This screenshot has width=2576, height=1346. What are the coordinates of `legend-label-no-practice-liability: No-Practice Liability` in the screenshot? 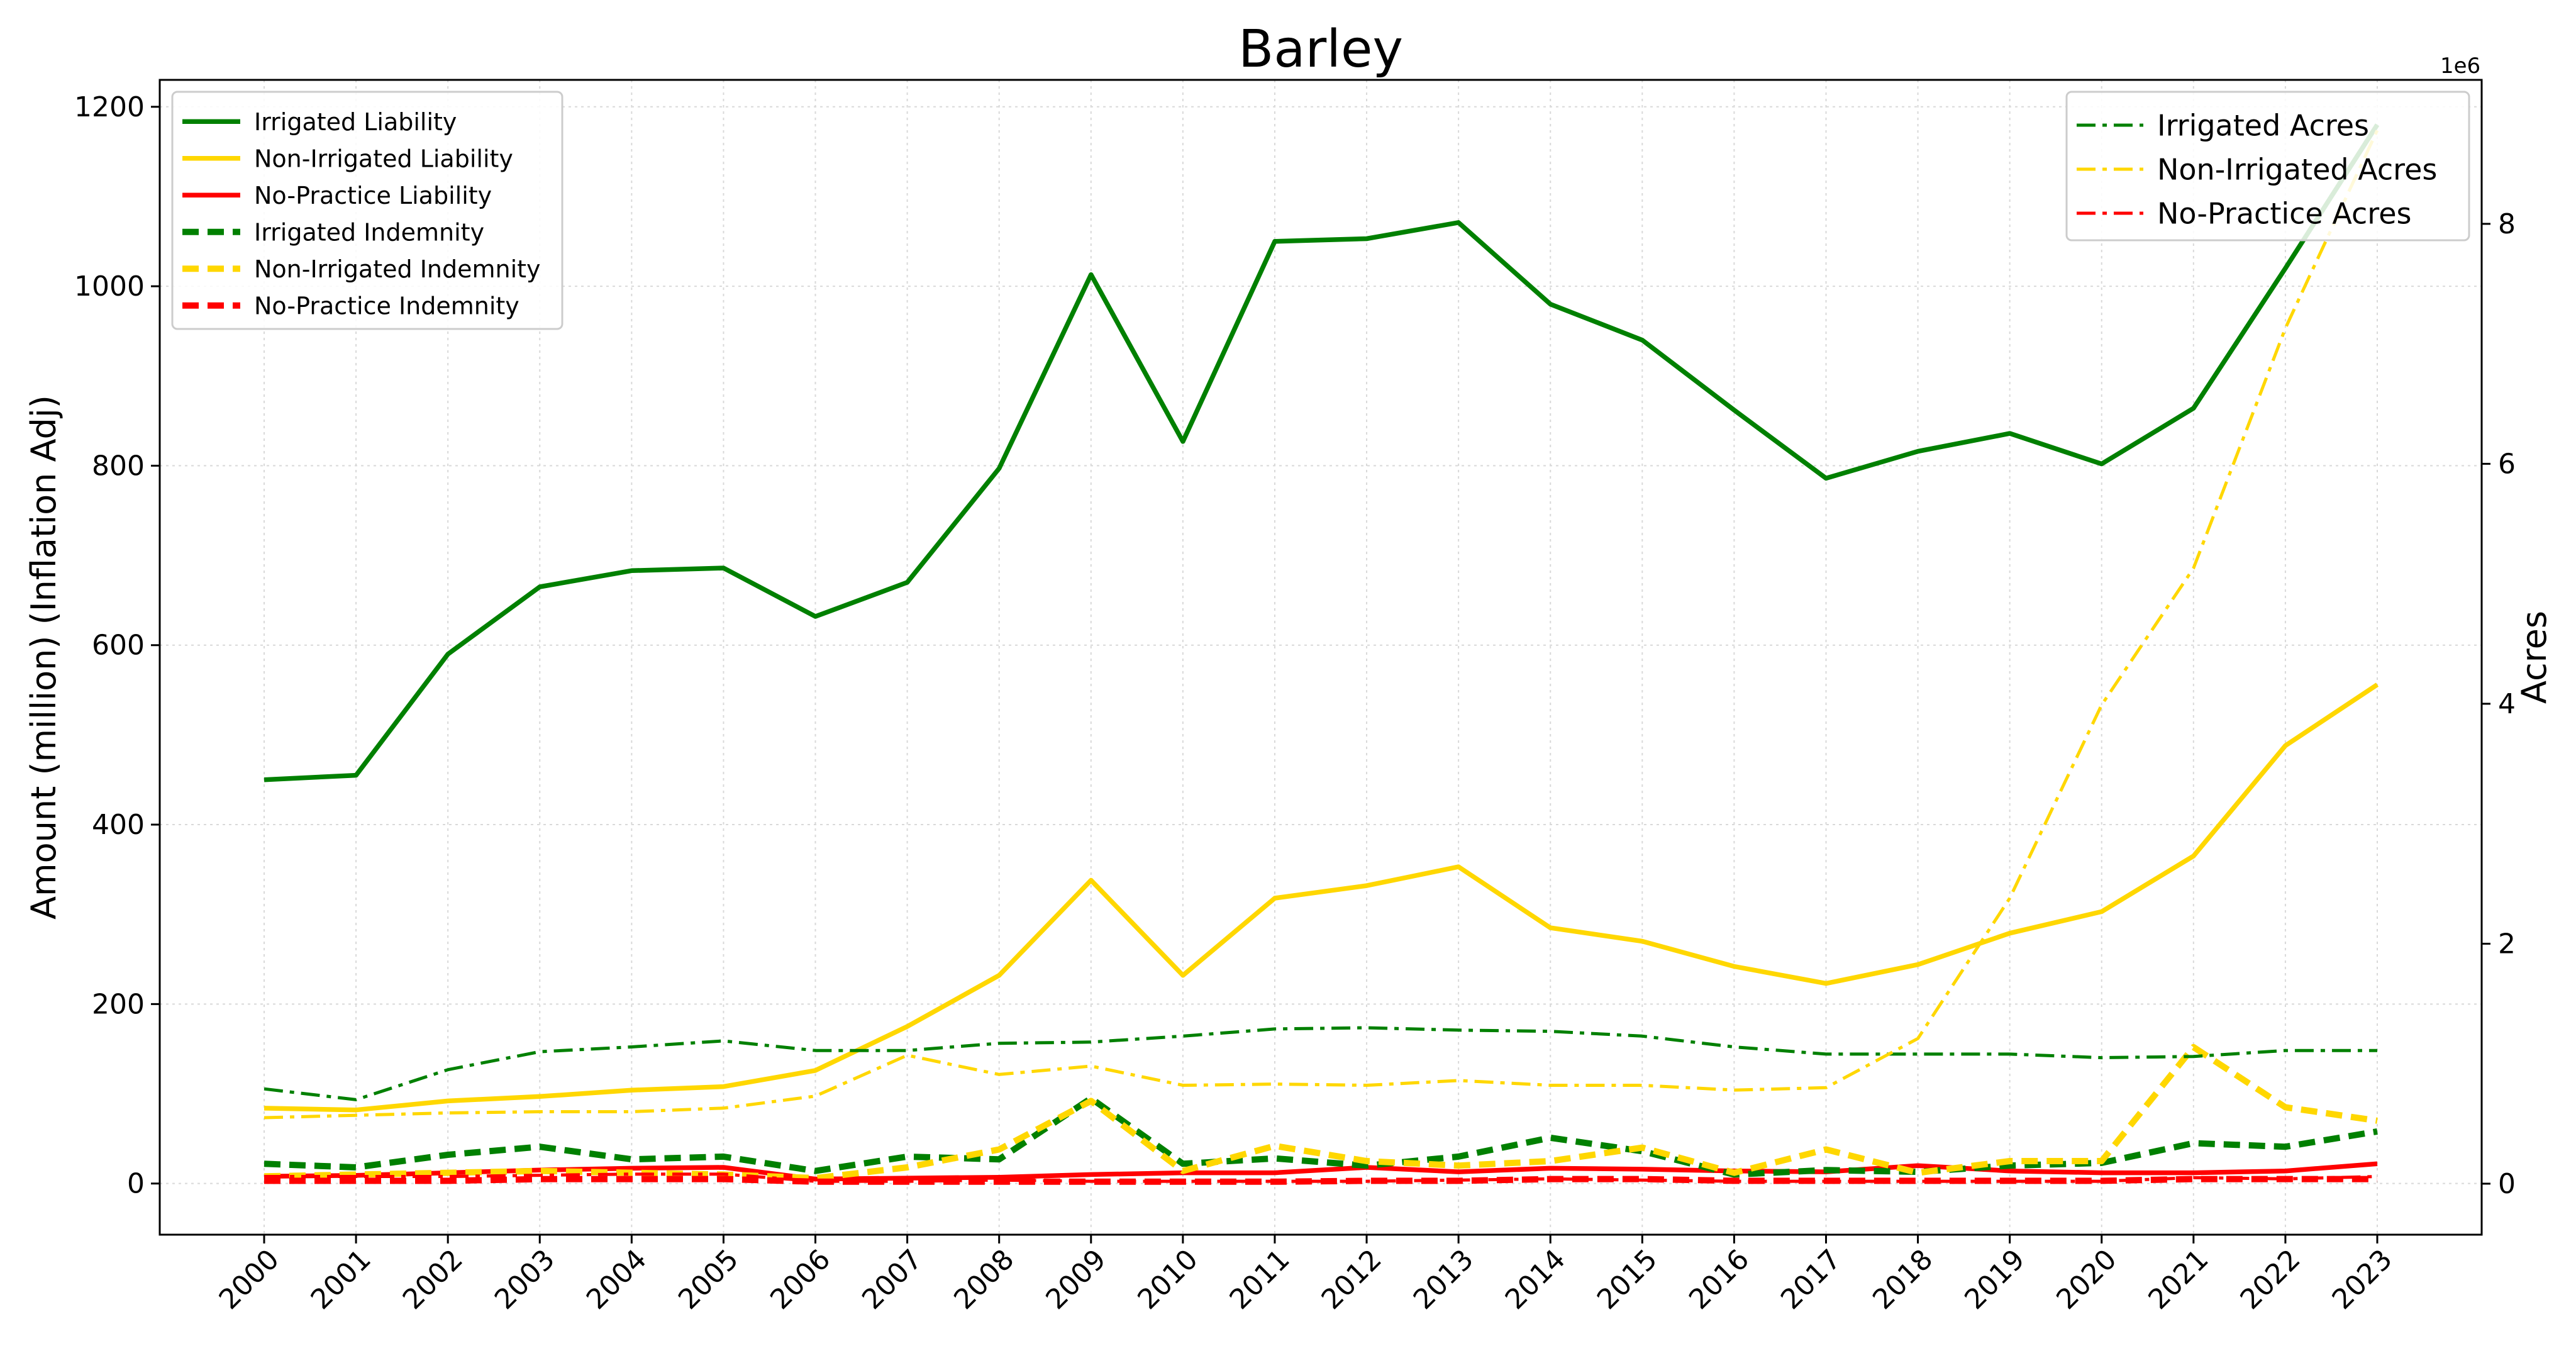 It's located at (373, 195).